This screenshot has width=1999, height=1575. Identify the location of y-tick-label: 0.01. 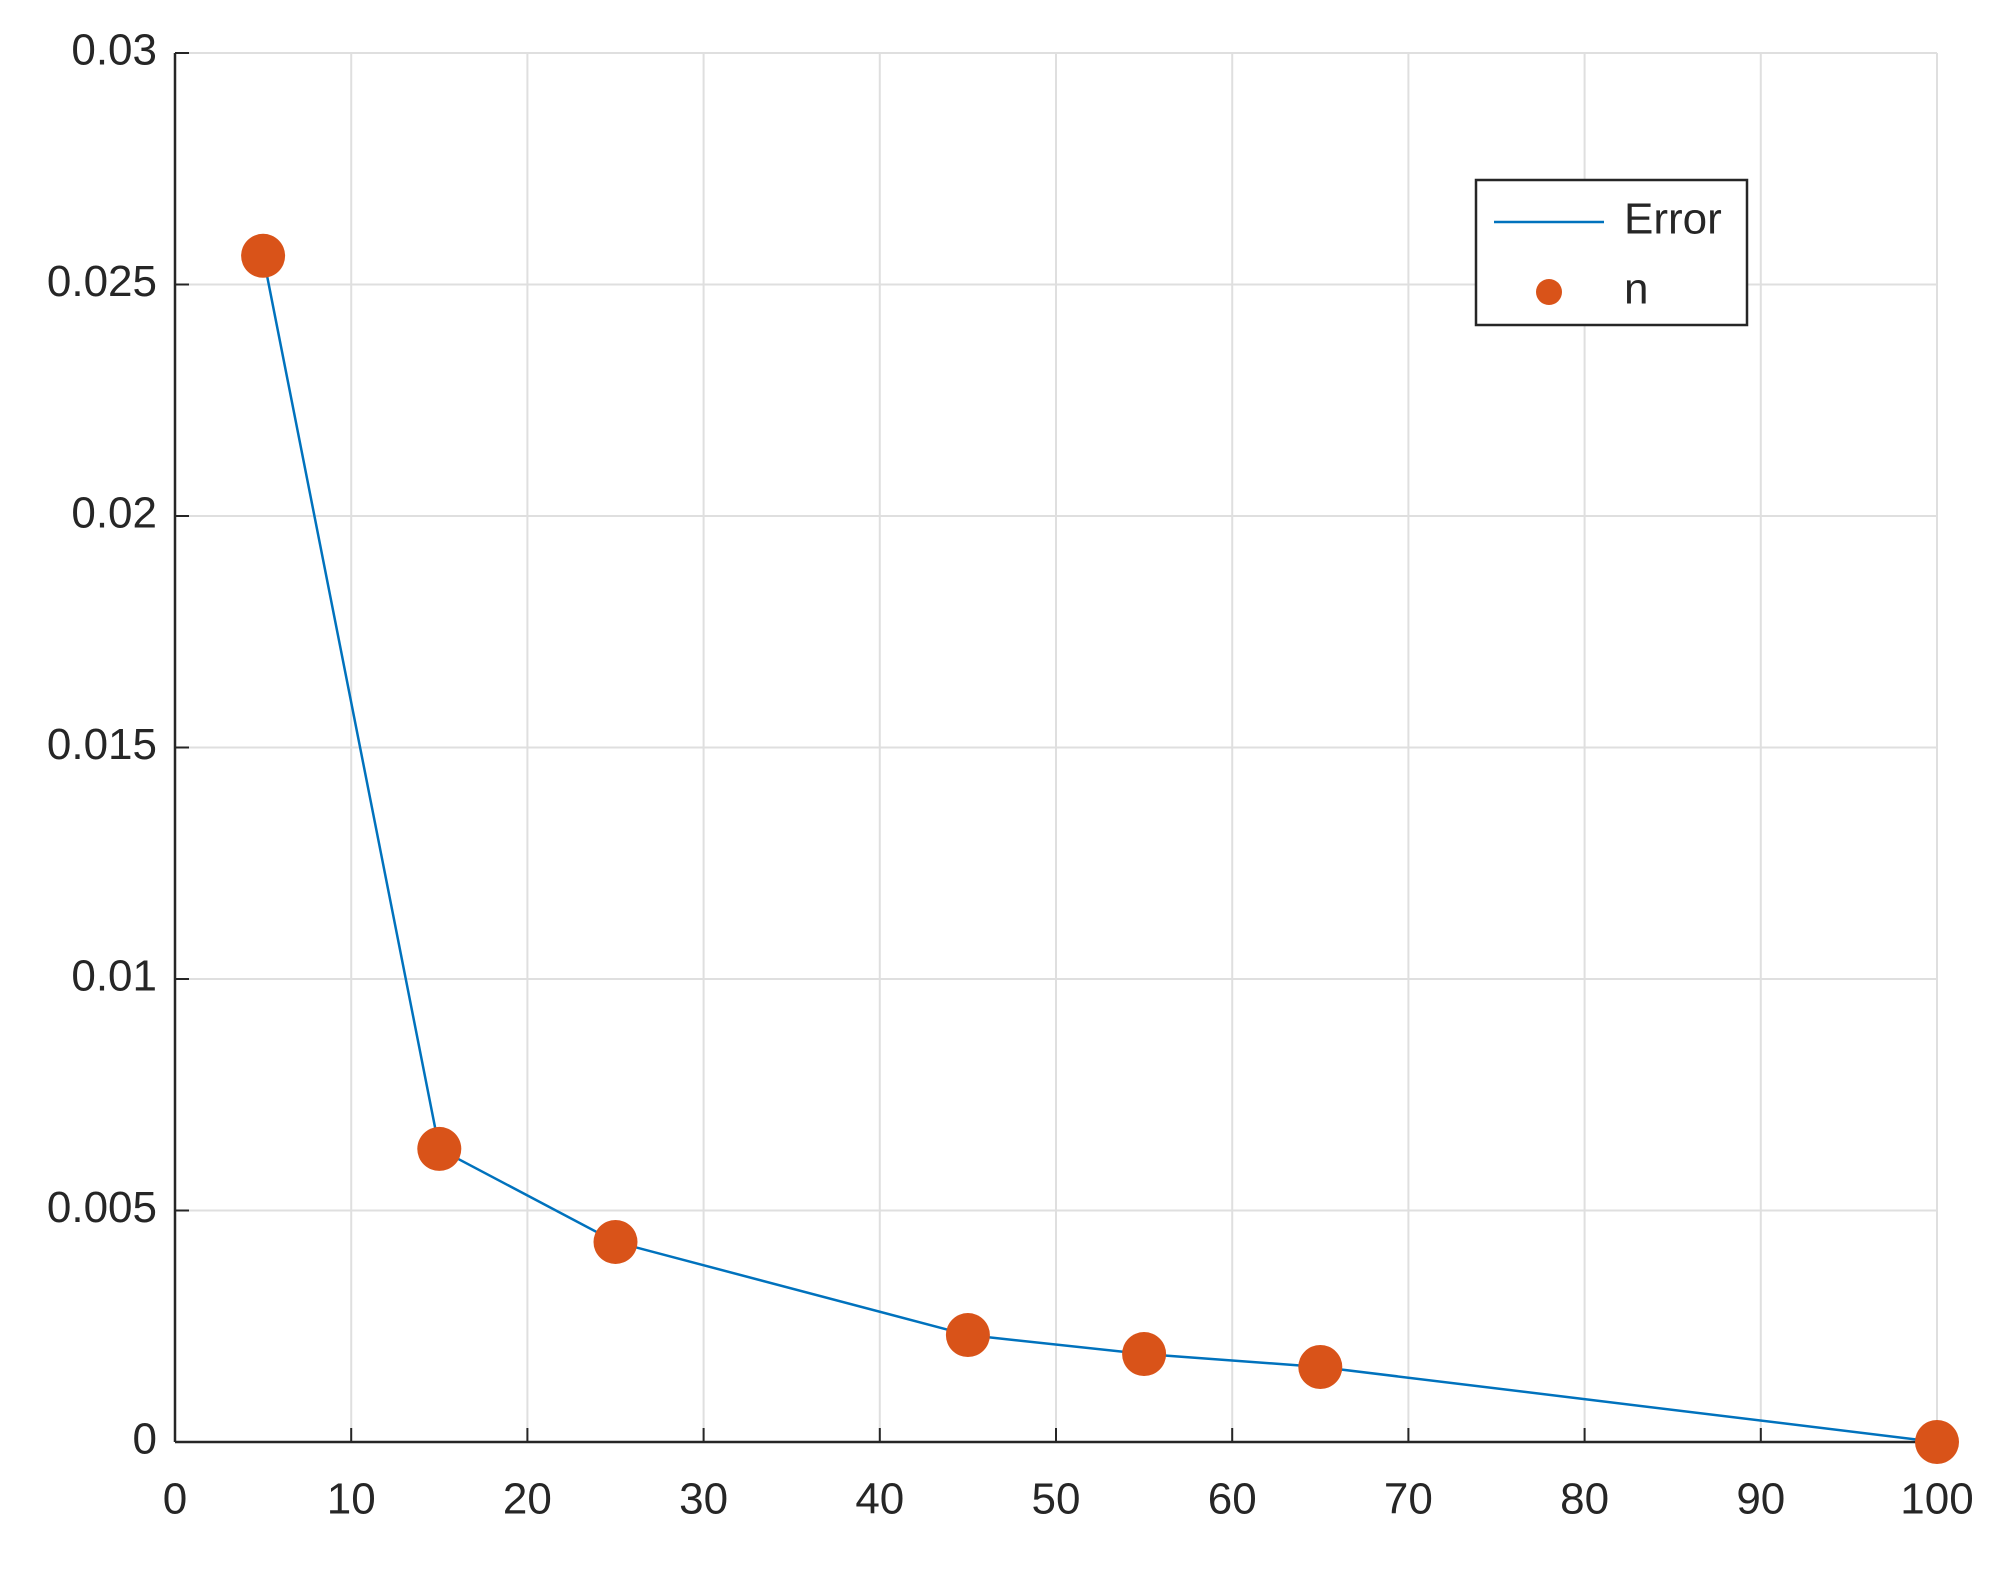
(114, 976).